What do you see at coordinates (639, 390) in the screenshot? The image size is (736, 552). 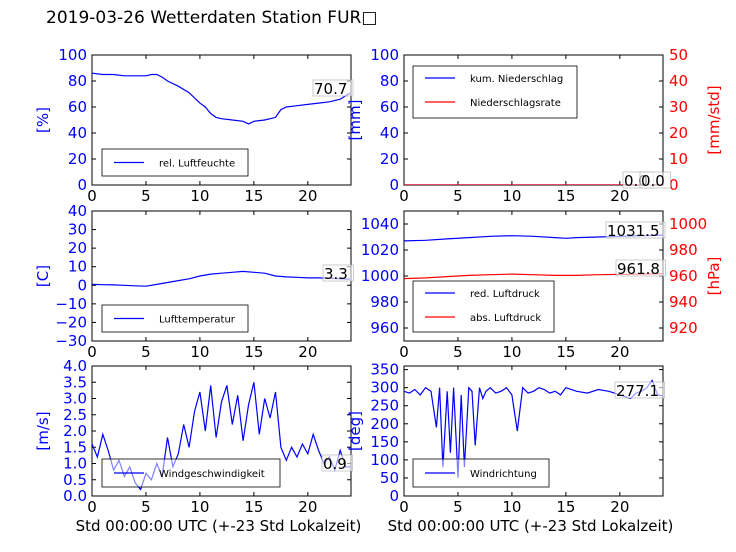 I see `winddir-annotation-box` at bounding box center [639, 390].